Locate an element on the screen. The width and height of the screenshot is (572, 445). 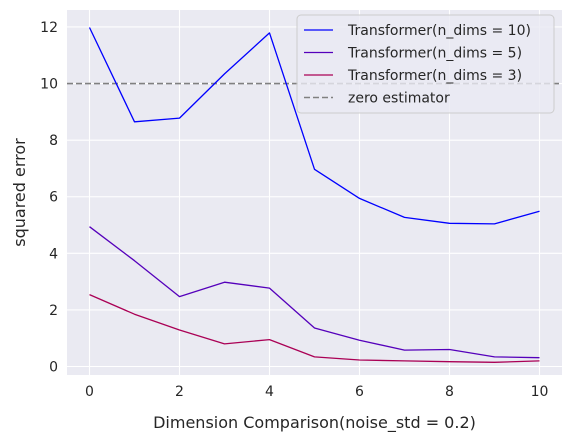
x-tick-label: 6 is located at coordinates (359, 392).